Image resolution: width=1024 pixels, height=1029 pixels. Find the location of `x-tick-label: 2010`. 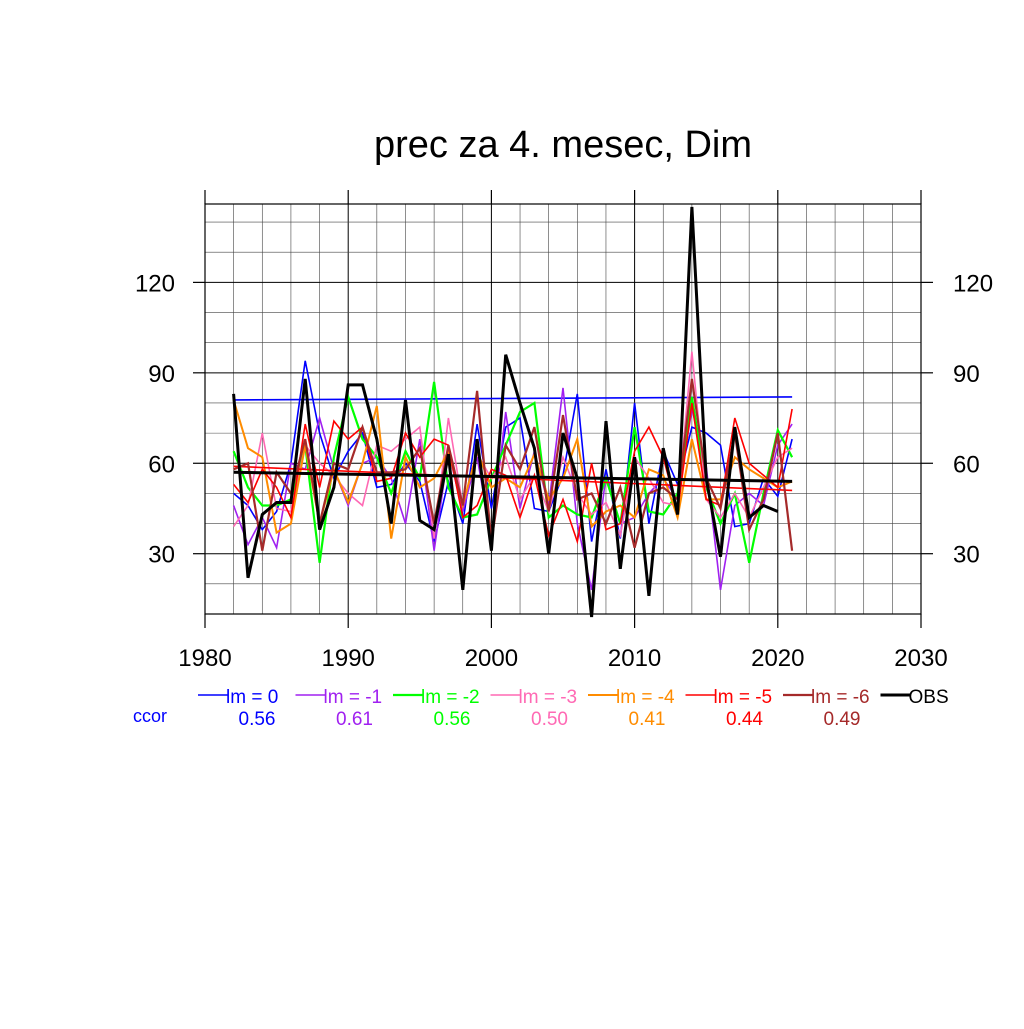

x-tick-label: 2010 is located at coordinates (634, 658).